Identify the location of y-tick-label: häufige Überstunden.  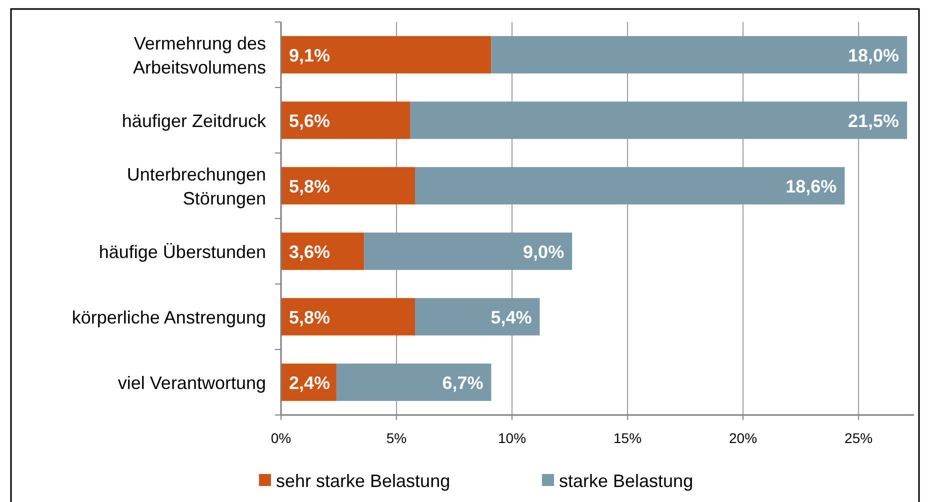
(182, 252).